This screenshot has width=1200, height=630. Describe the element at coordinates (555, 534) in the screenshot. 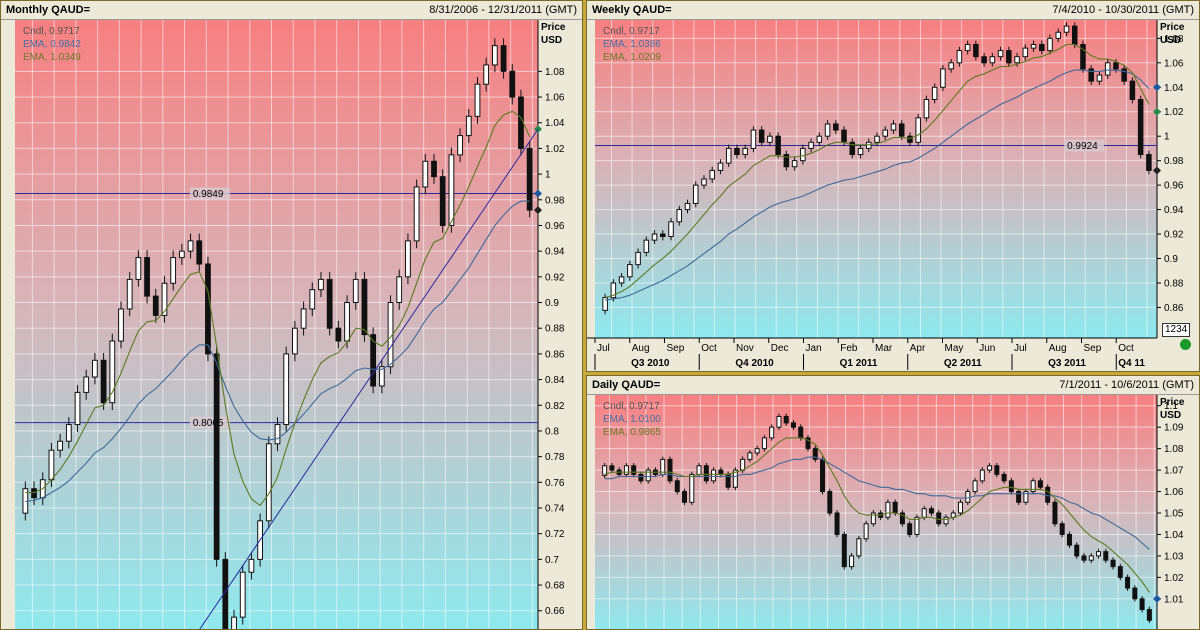

I see `y-tick-label: 0.72` at that location.